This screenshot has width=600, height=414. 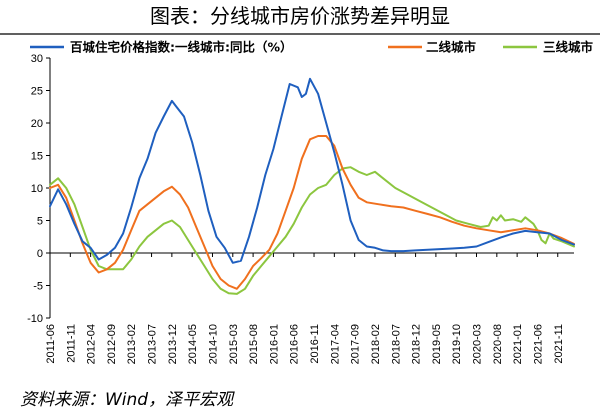 I want to click on x-tick-label: 2018-02, so click(x=376, y=344).